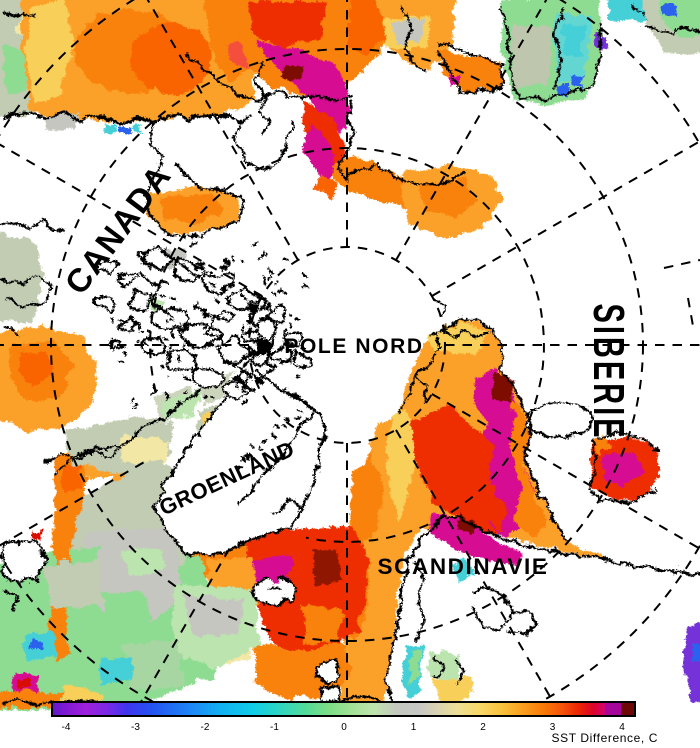  I want to click on svg-text: 1, so click(414, 727).